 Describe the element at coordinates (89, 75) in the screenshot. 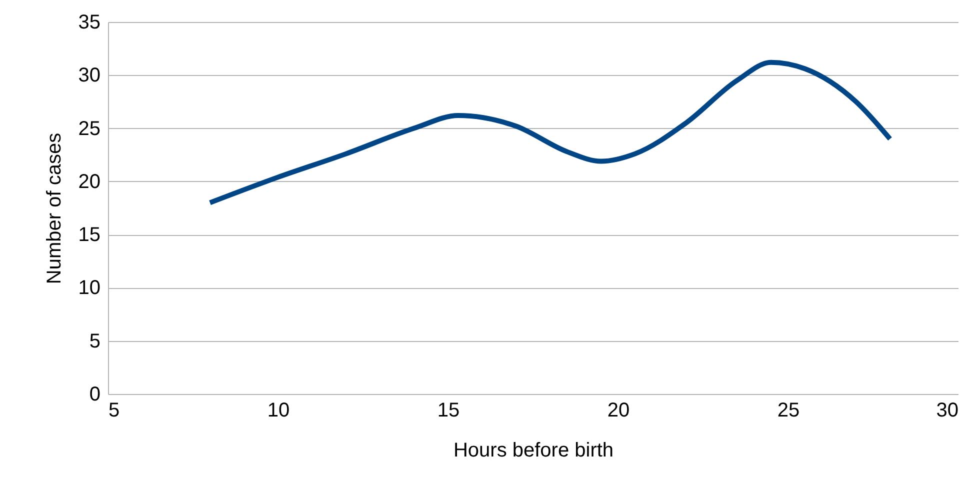

I see `y-tick-label: 30` at that location.